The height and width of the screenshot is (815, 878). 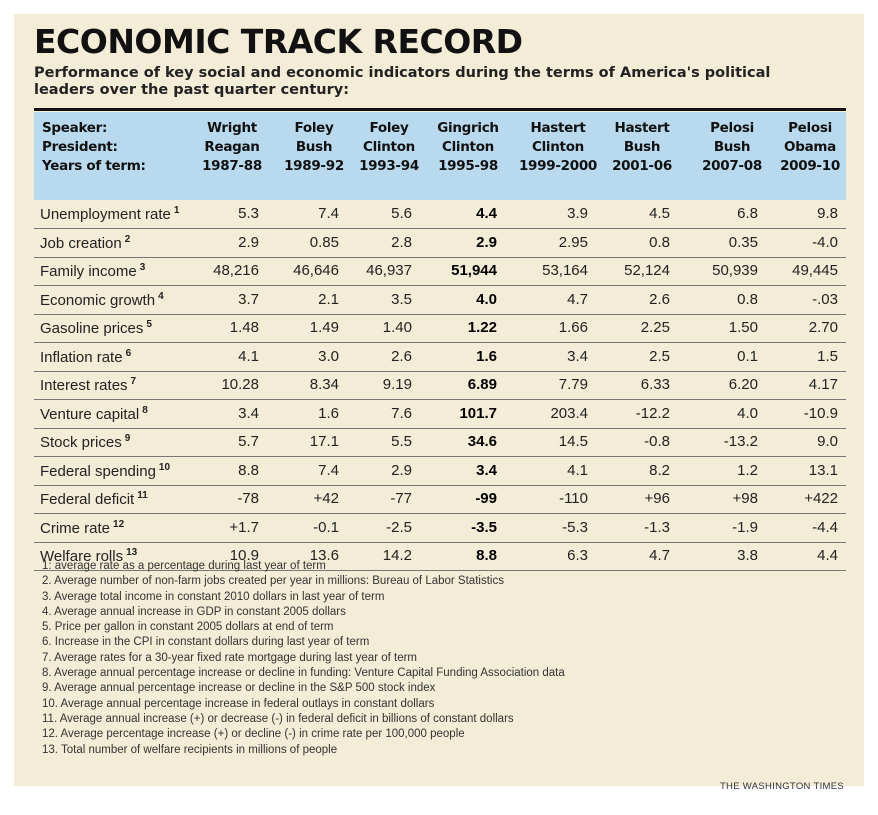 I want to click on table-cell: -1.3, so click(x=657, y=527).